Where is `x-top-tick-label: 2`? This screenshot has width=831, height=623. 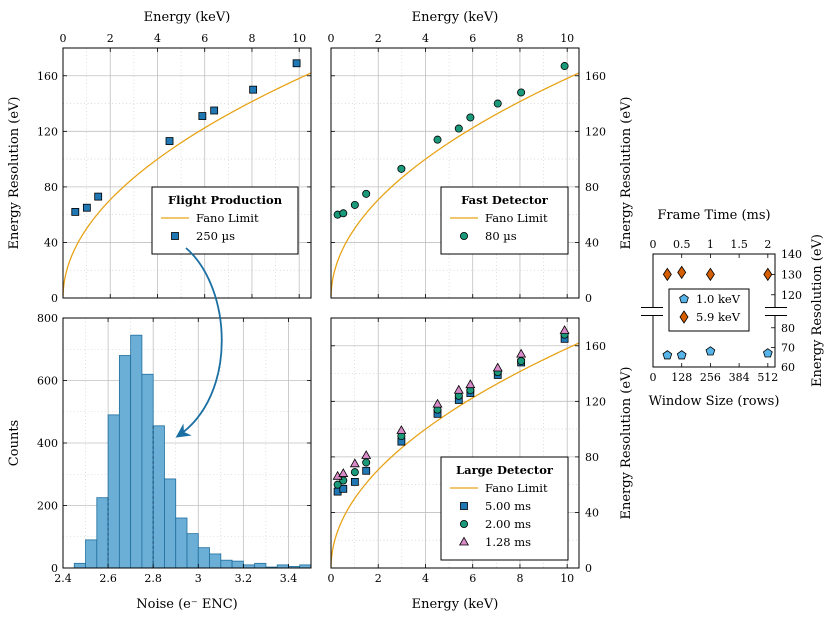 x-top-tick-label: 2 is located at coordinates (767, 244).